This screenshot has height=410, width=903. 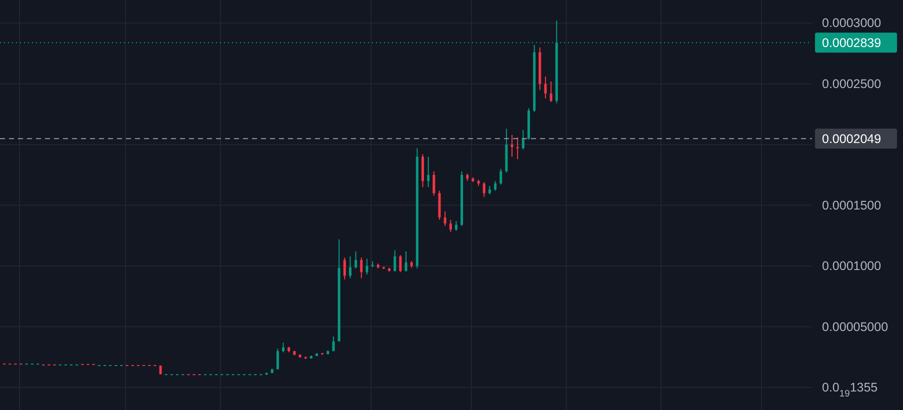 What do you see at coordinates (852, 23) in the screenshot?
I see `y-tick-label: 0.0003000` at bounding box center [852, 23].